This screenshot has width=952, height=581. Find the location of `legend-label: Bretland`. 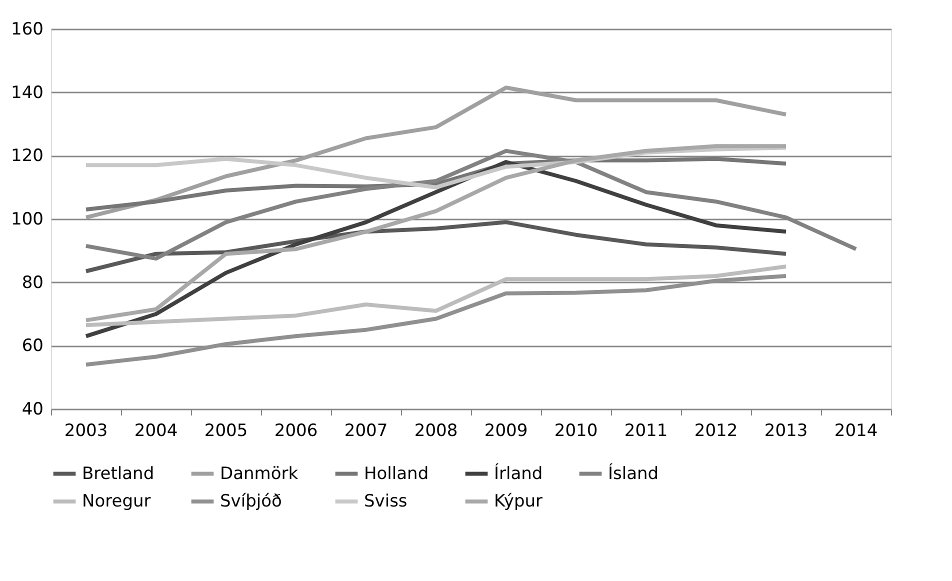

legend-label: Bretland is located at coordinates (118, 474).